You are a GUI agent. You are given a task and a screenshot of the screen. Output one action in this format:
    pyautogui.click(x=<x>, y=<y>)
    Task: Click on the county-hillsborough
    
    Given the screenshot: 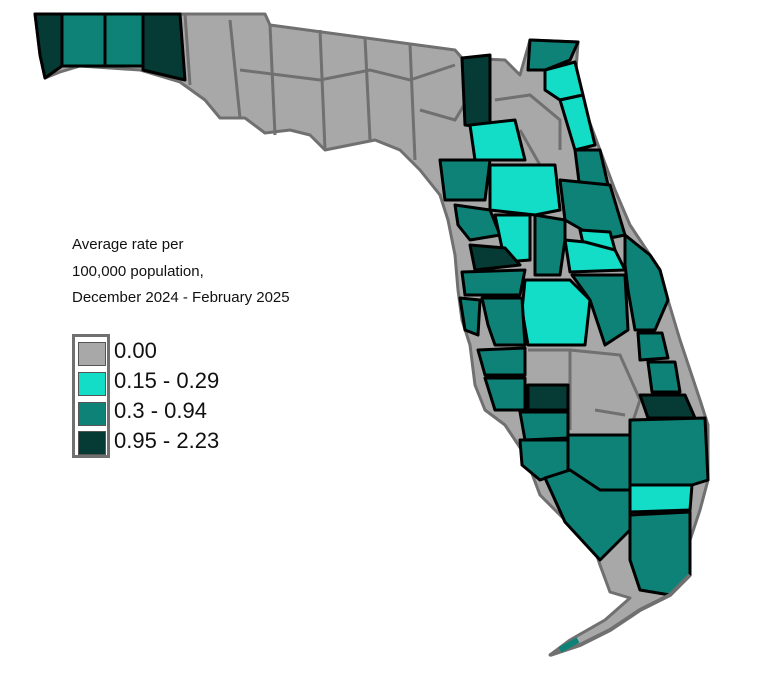 What is the action you would take?
    pyautogui.click(x=503, y=321)
    